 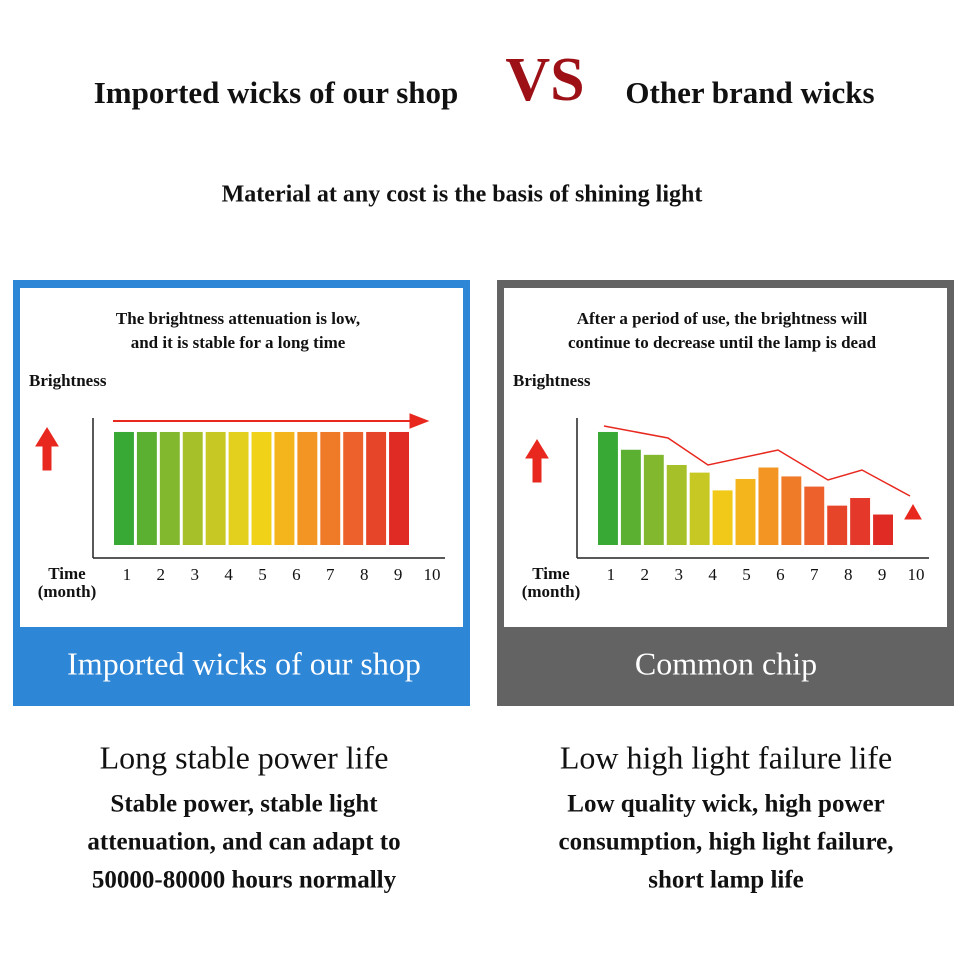 I want to click on header-vs: VS, so click(x=544, y=80).